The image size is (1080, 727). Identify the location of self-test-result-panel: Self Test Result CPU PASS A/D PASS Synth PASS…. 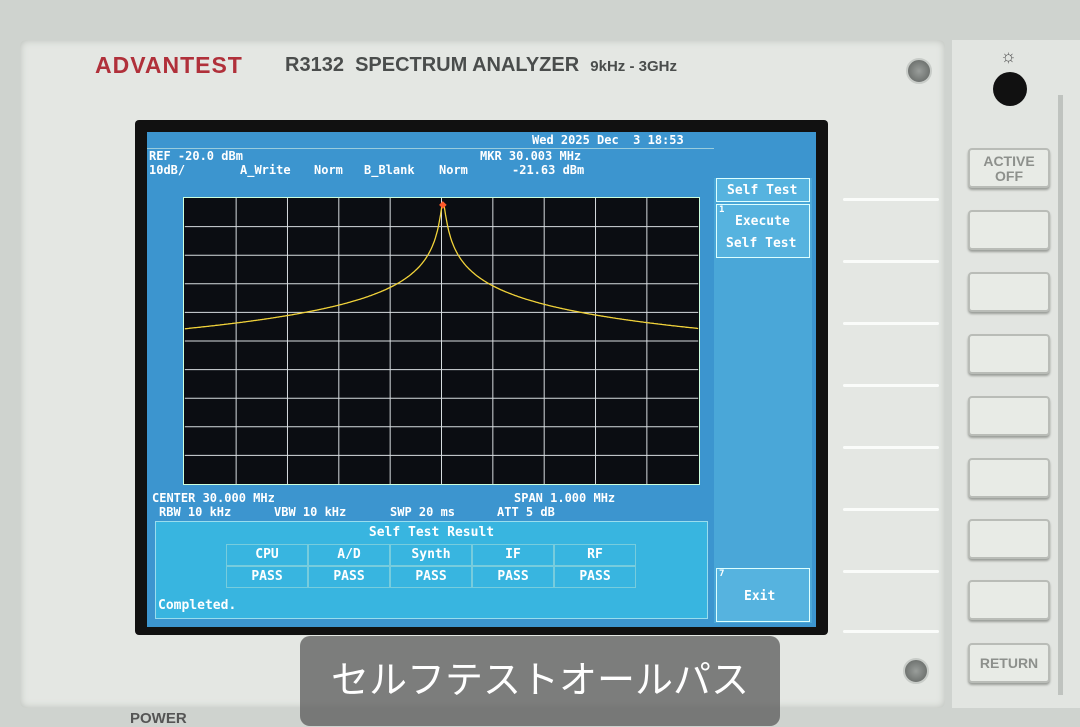
(431, 570).